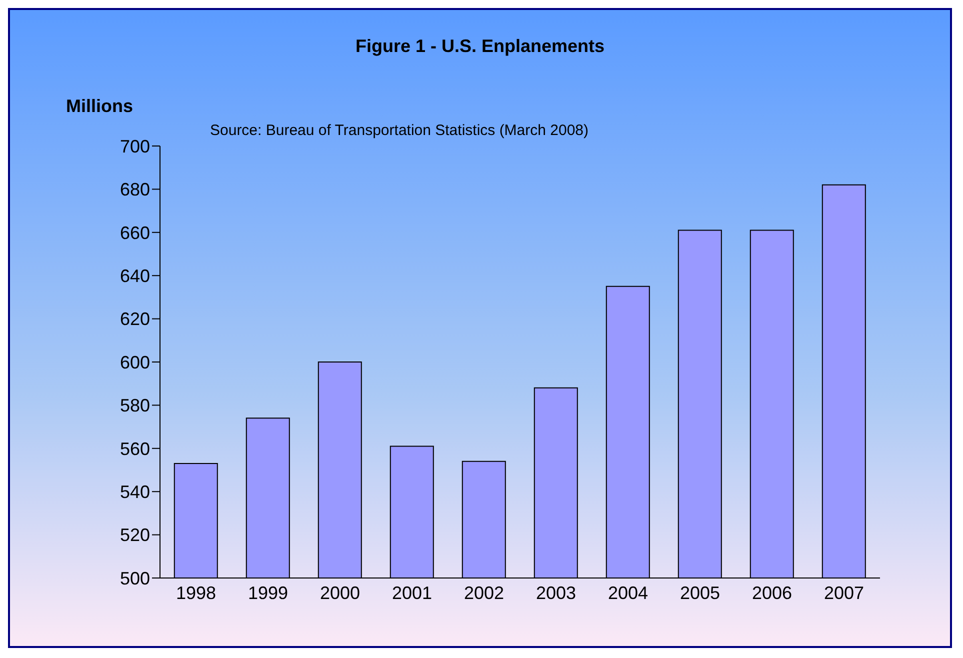 The width and height of the screenshot is (963, 658). I want to click on source-note: Source: Bureau of Transportation Statistics (March 2008), so click(399, 130).